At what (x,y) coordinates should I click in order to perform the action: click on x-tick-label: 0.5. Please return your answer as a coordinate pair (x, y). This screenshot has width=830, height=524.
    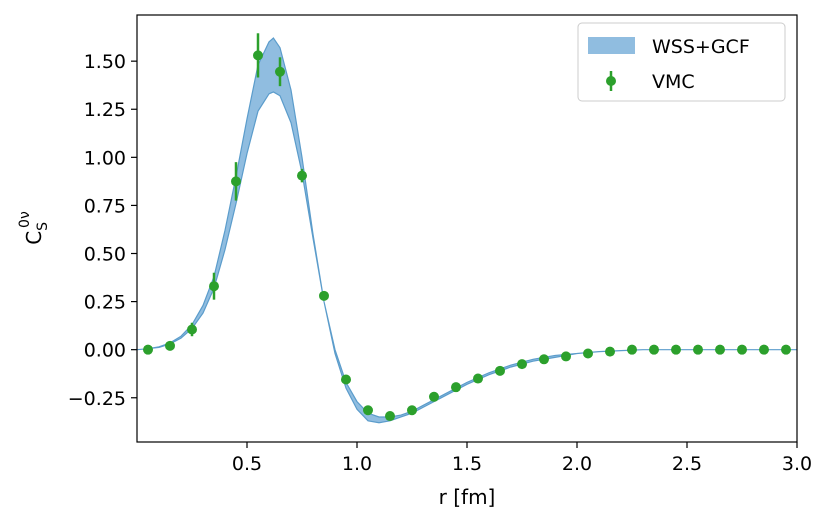
    Looking at the image, I should click on (247, 464).